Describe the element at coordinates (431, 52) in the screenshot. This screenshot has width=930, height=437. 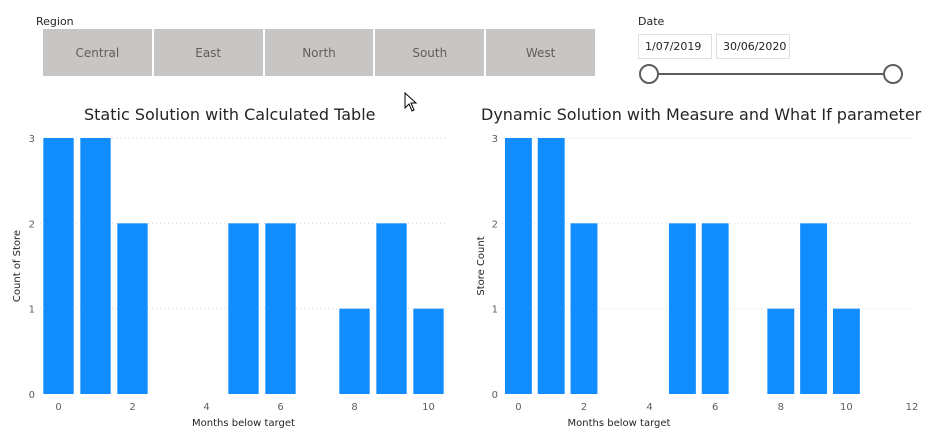
I see `region-tile-south: South` at that location.